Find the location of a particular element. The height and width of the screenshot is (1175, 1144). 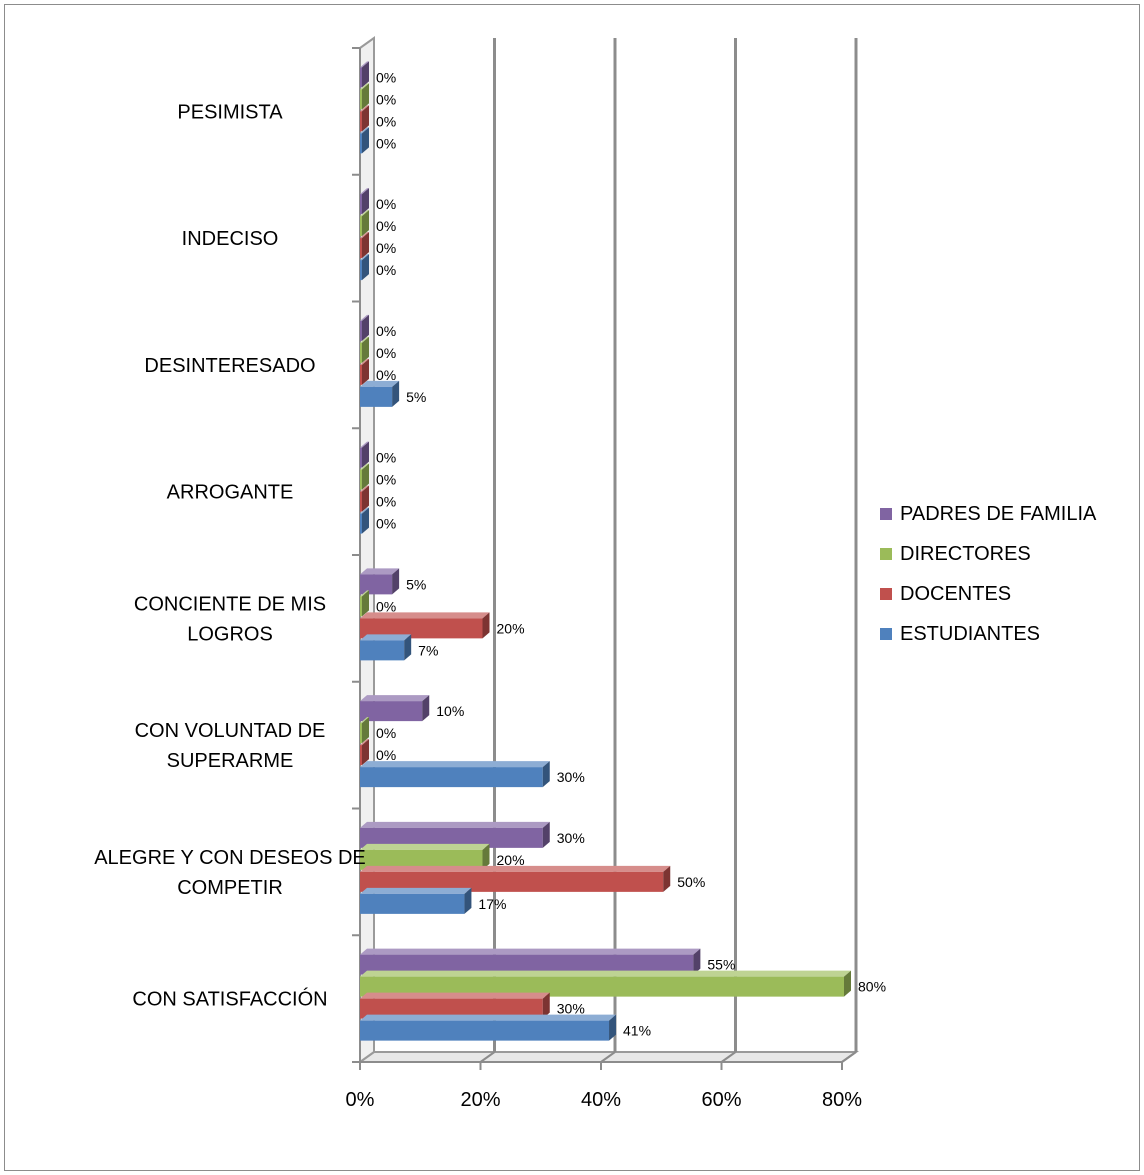

category-label: PESIMISTA is located at coordinates (230, 112).